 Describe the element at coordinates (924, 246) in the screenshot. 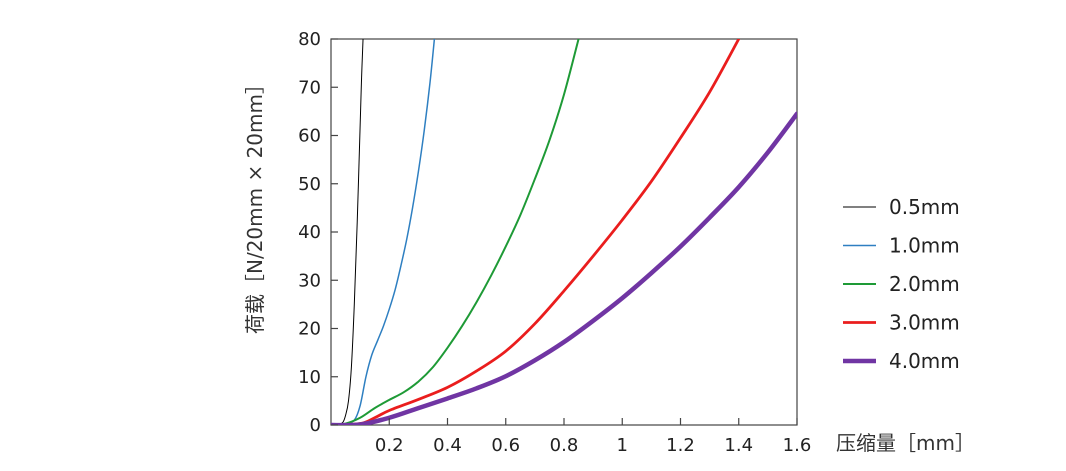

I see `legend-label-1: 1.0mm` at that location.